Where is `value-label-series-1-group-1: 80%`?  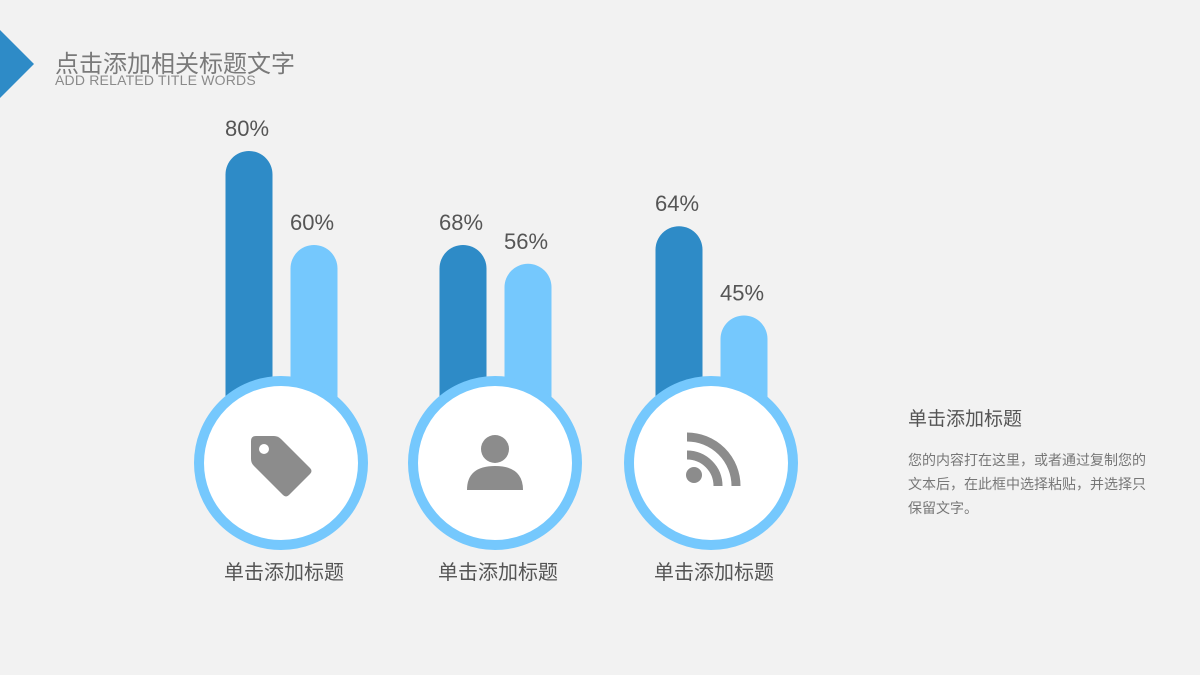
value-label-series-1-group-1: 80% is located at coordinates (247, 128).